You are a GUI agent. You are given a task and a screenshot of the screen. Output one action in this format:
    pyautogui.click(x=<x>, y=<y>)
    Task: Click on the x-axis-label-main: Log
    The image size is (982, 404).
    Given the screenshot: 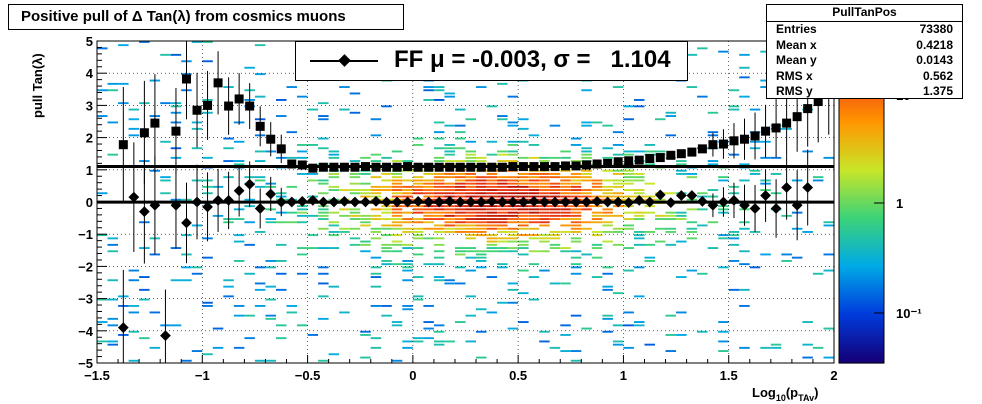 What is the action you would take?
    pyautogui.click(x=764, y=392)
    